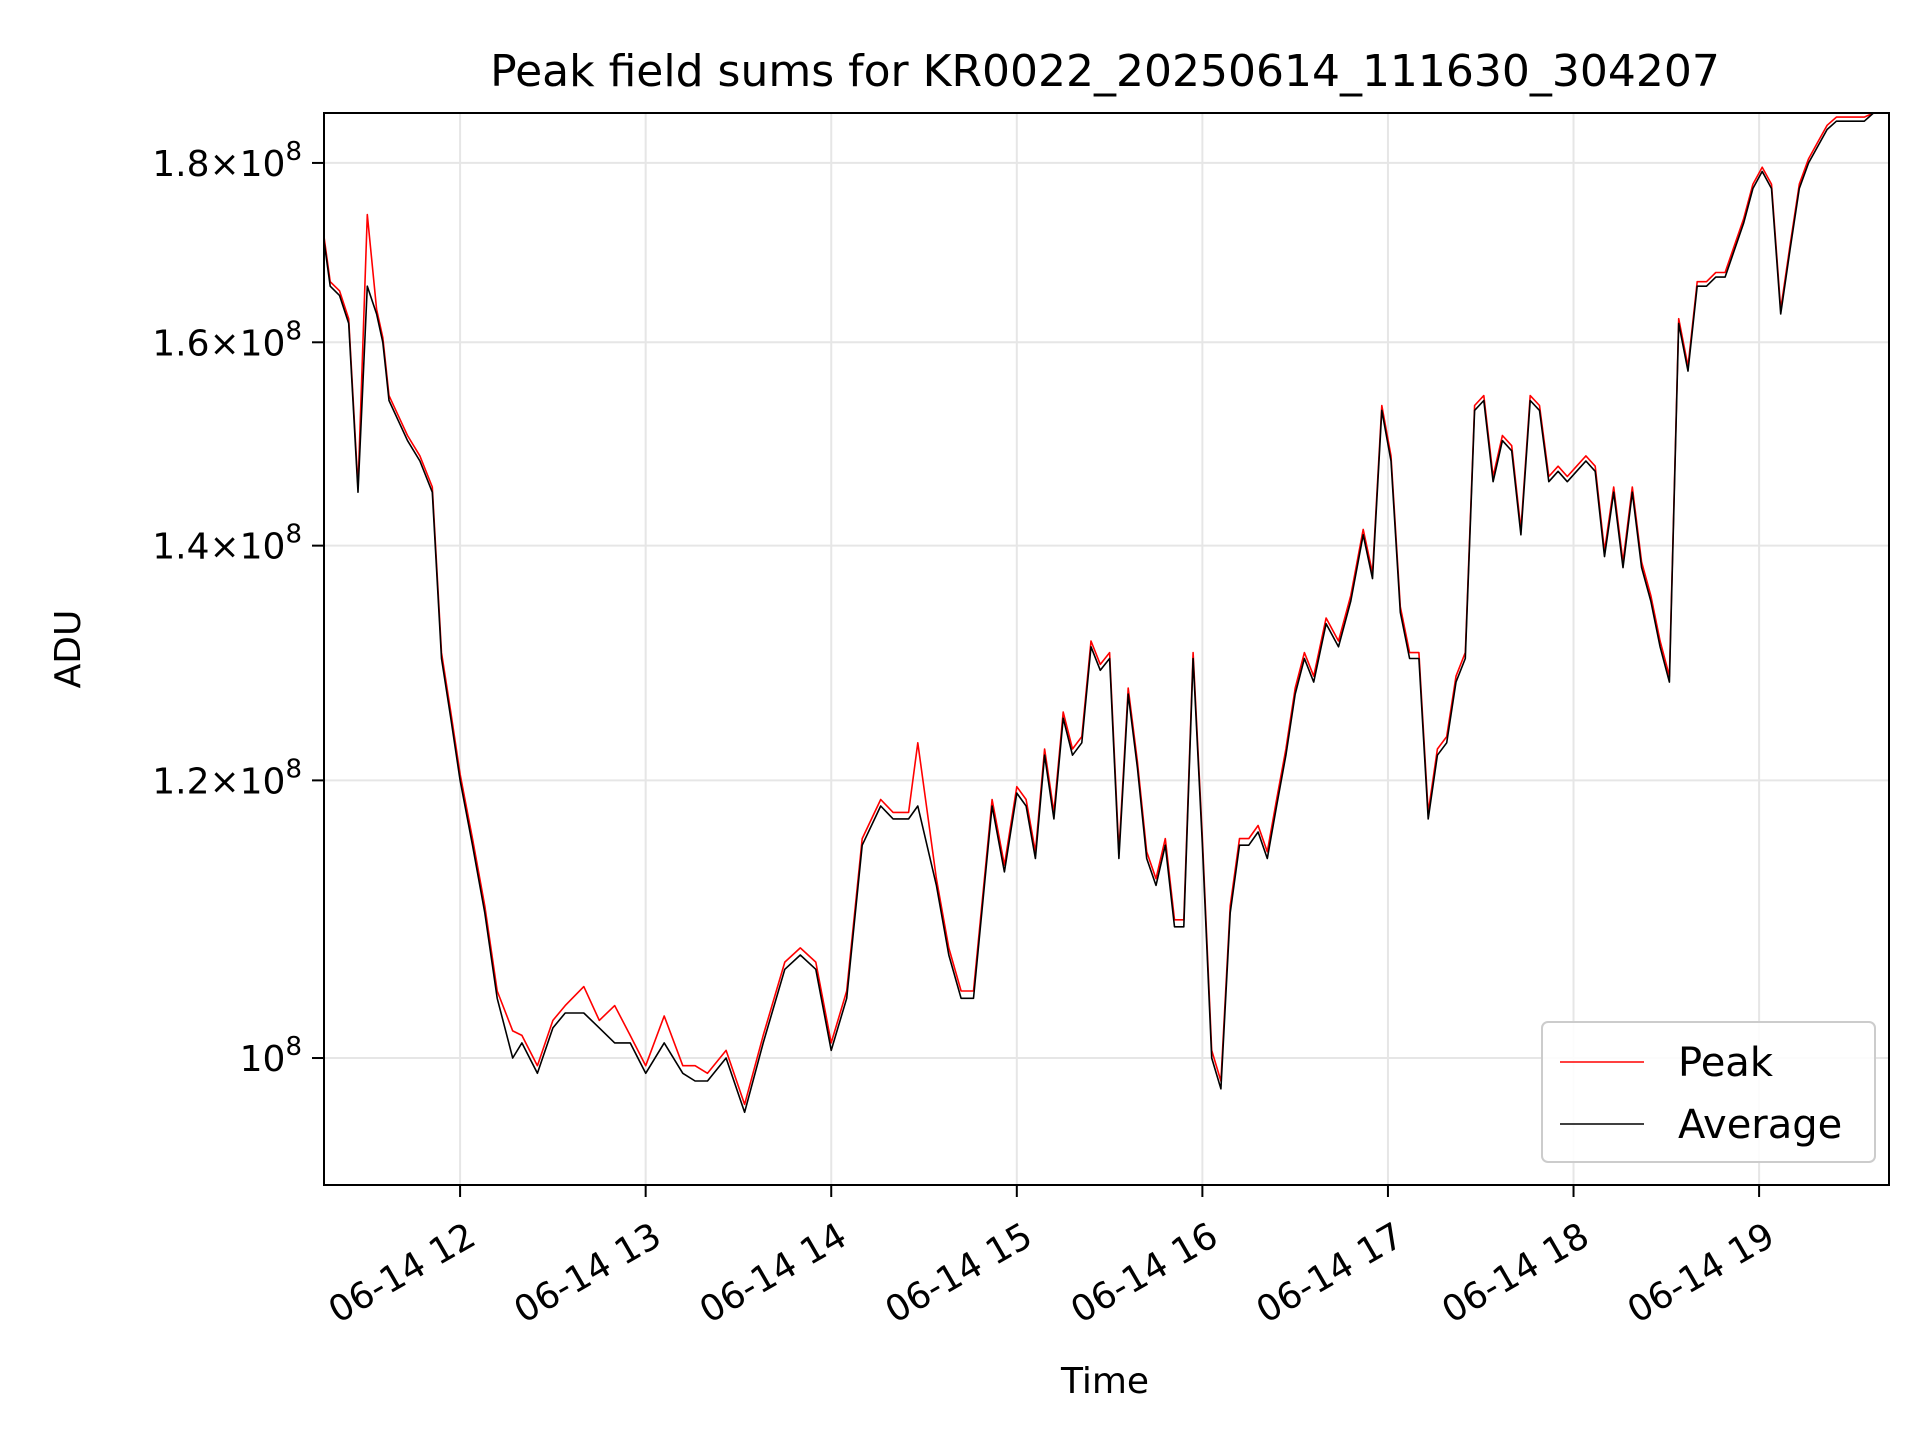  I want to click on y-tick-mantissa: 1.8×, so click(195, 164).